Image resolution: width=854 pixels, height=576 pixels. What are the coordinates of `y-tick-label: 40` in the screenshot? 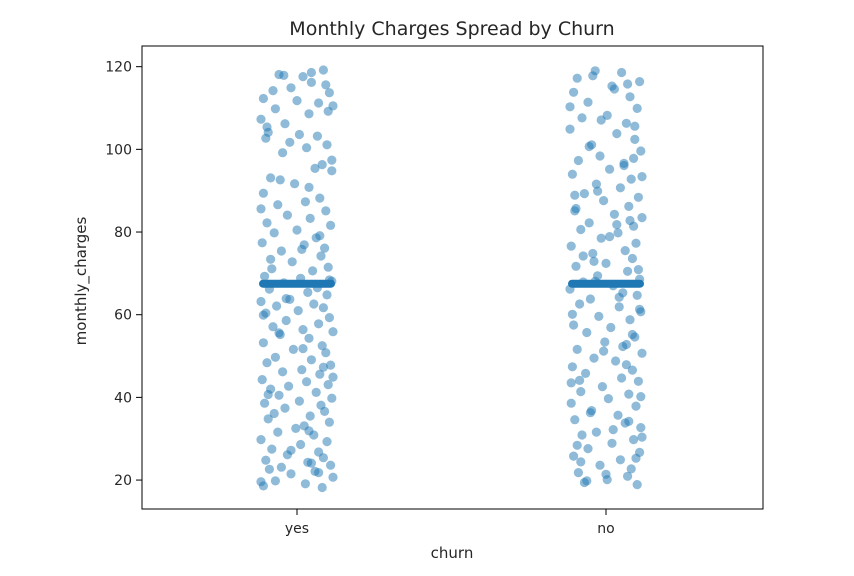 It's located at (123, 398).